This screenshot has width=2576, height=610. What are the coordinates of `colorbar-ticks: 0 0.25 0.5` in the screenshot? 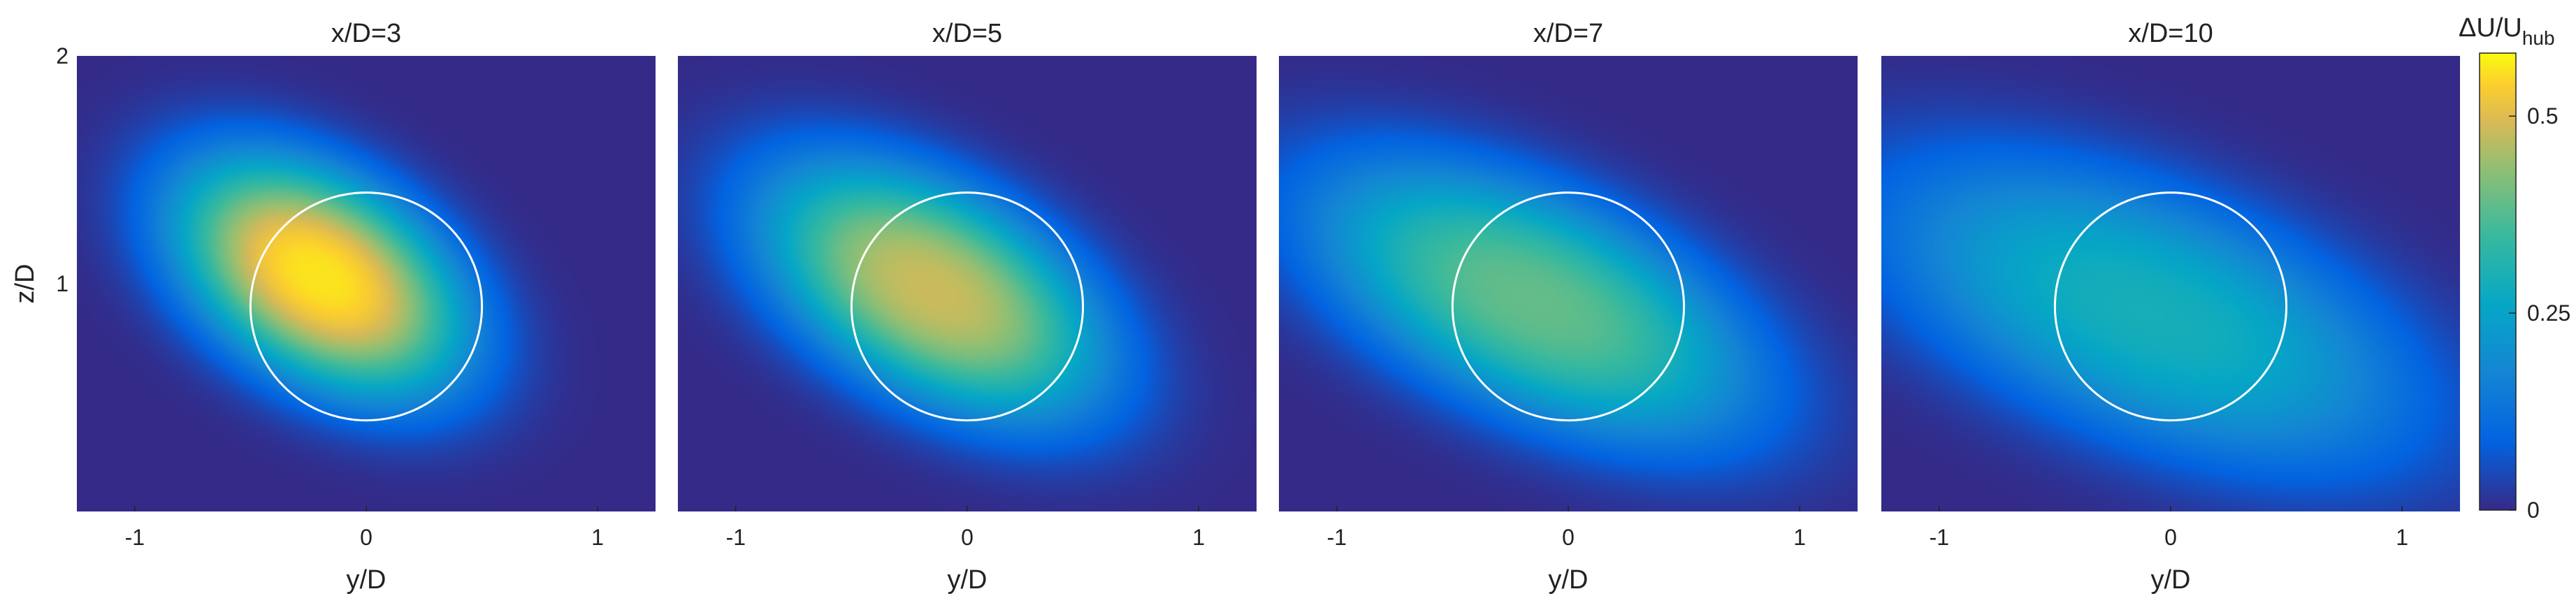 It's located at (2540, 313).